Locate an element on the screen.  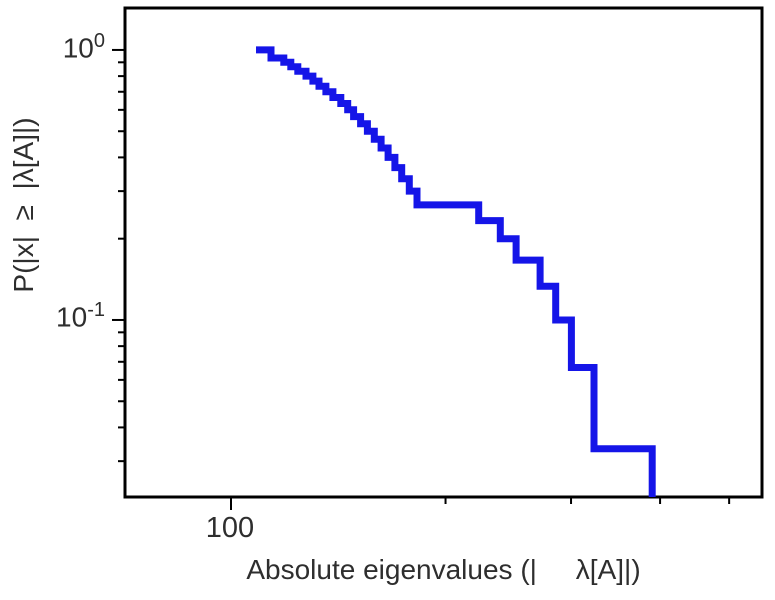
y-tick-exponent: 0 is located at coordinates (99, 41).